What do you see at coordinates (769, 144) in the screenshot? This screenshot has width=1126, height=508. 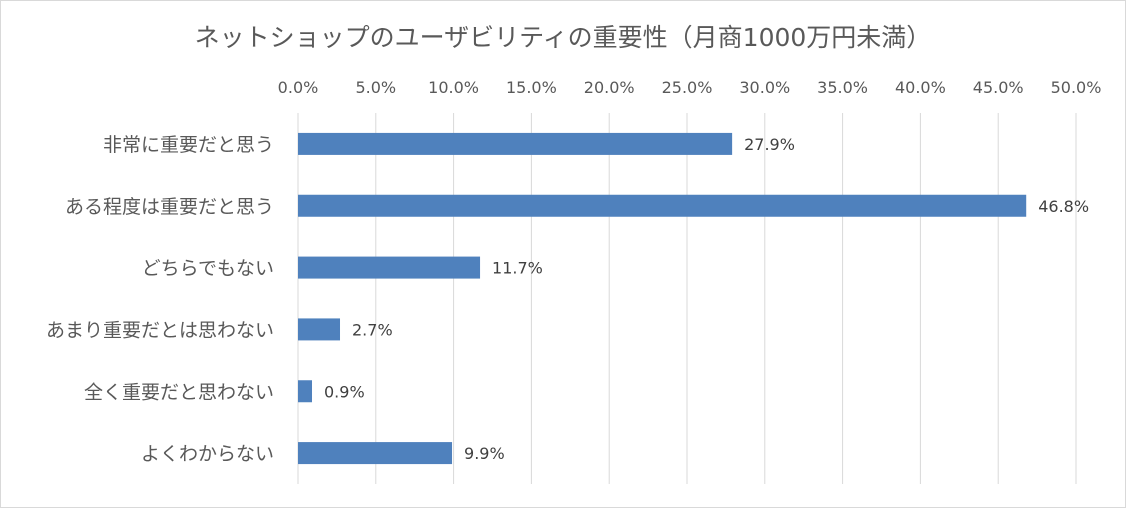 I see `data-label: 27.9%` at bounding box center [769, 144].